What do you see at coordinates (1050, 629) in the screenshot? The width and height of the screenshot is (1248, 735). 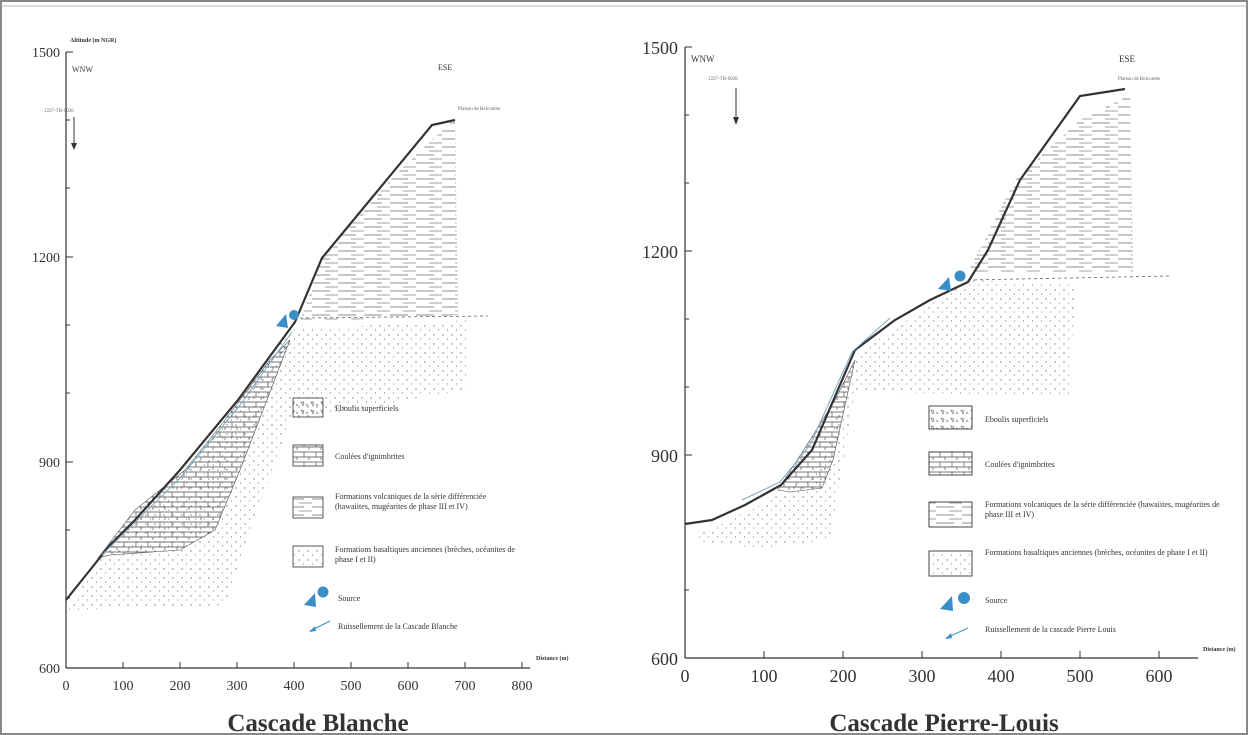 I see `legend-label-ruissellement: Ruissellement de la cascade Pierre Louis` at bounding box center [1050, 629].